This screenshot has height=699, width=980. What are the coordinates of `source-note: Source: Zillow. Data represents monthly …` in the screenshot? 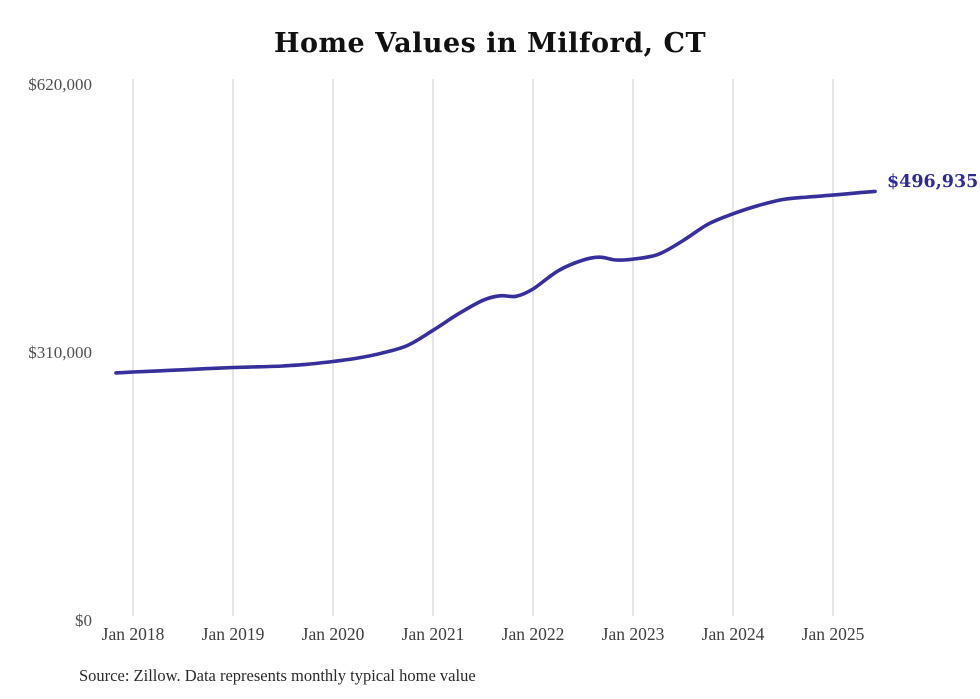 It's located at (277, 675).